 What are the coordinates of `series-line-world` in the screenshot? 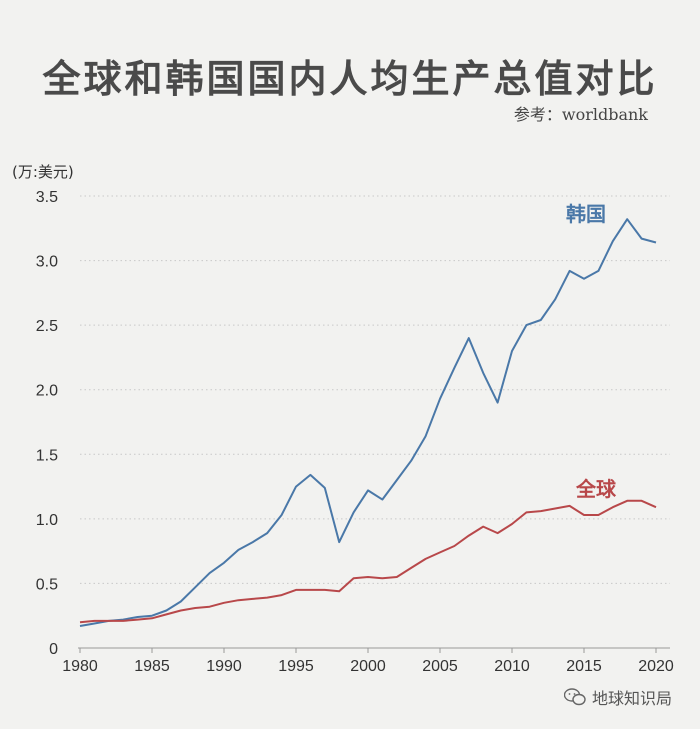 It's located at (368, 561).